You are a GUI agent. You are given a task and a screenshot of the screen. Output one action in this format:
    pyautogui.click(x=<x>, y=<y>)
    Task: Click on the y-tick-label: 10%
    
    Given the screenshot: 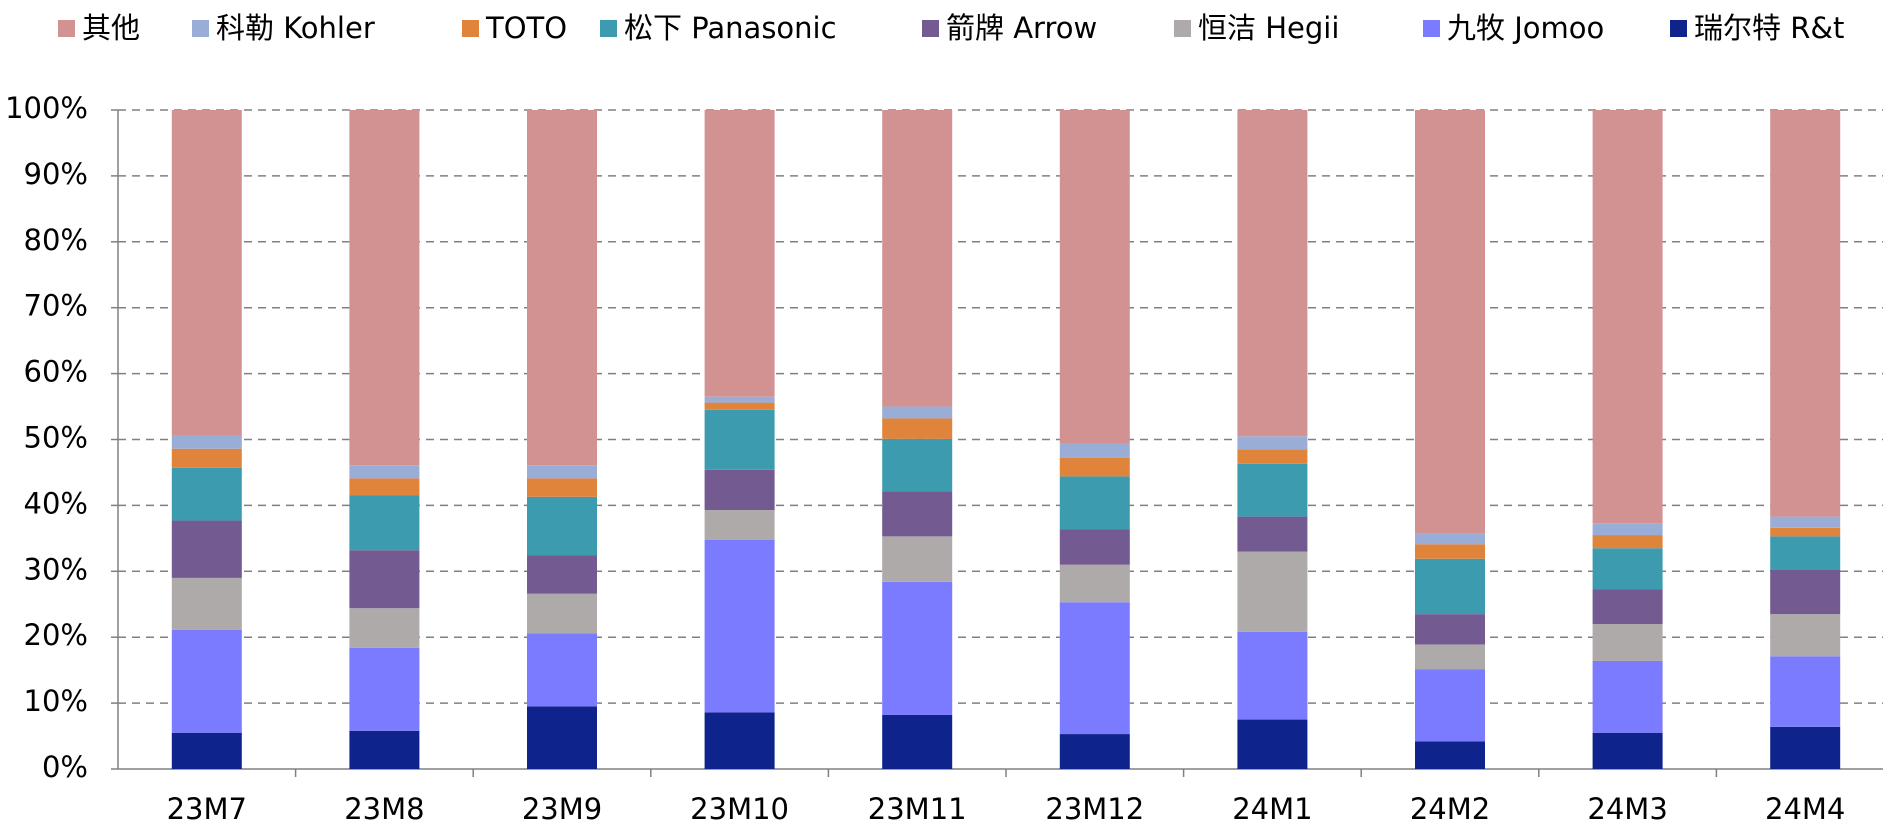 What is the action you would take?
    pyautogui.click(x=56, y=701)
    